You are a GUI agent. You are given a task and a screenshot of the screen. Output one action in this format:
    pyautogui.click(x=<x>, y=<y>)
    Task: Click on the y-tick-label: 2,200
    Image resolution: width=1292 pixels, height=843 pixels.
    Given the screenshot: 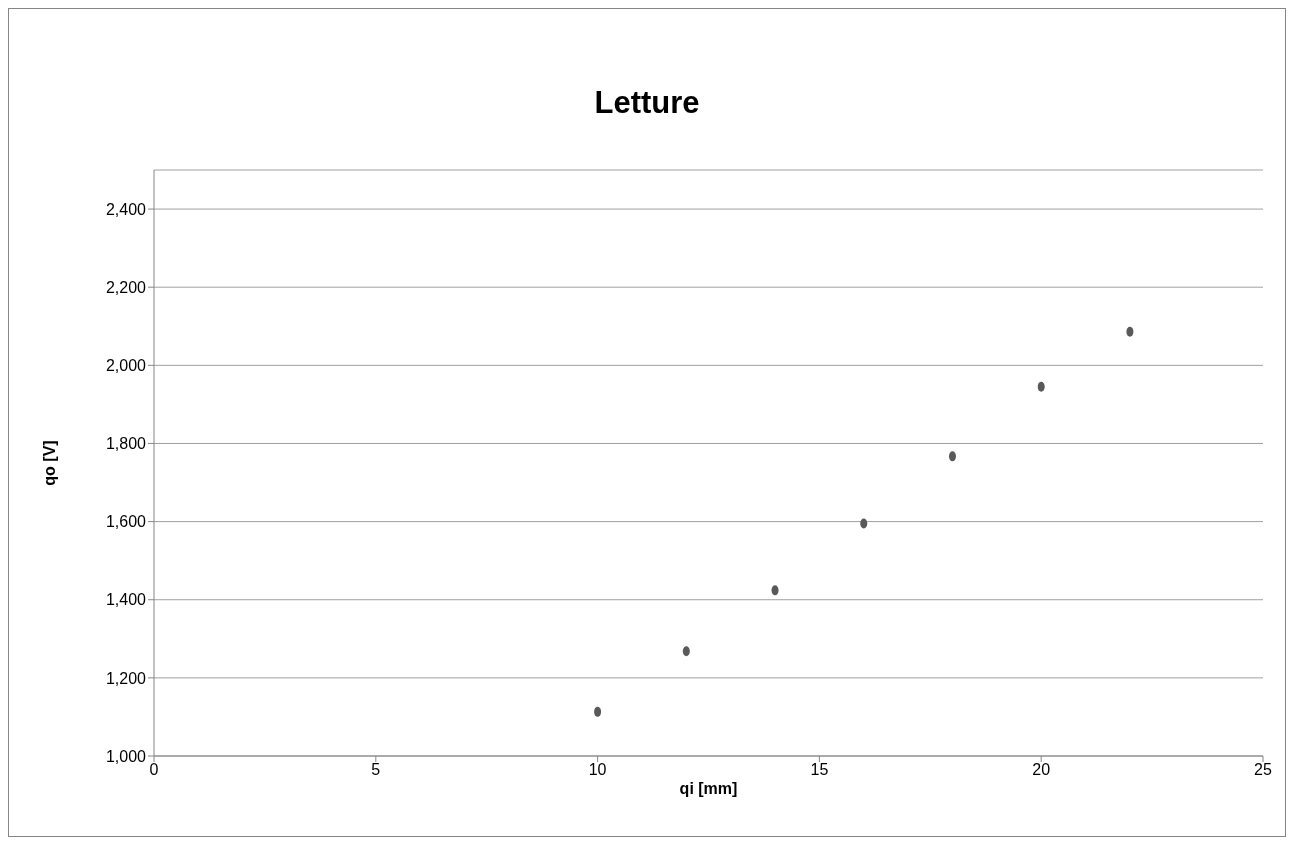 What is the action you would take?
    pyautogui.click(x=126, y=287)
    